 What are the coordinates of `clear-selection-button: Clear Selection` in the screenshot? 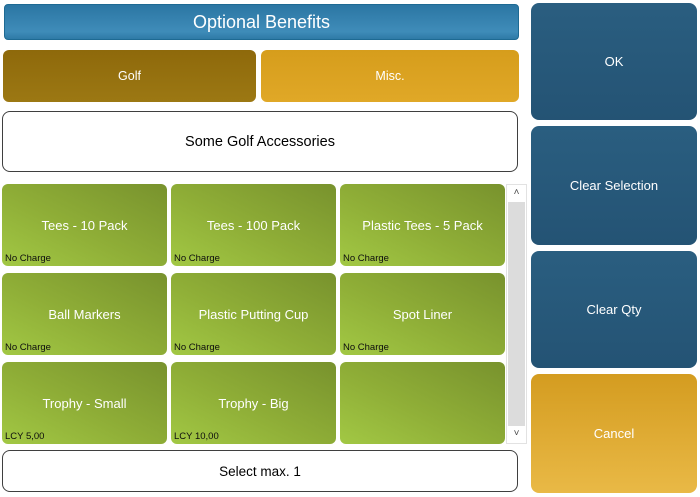 It's located at (614, 185).